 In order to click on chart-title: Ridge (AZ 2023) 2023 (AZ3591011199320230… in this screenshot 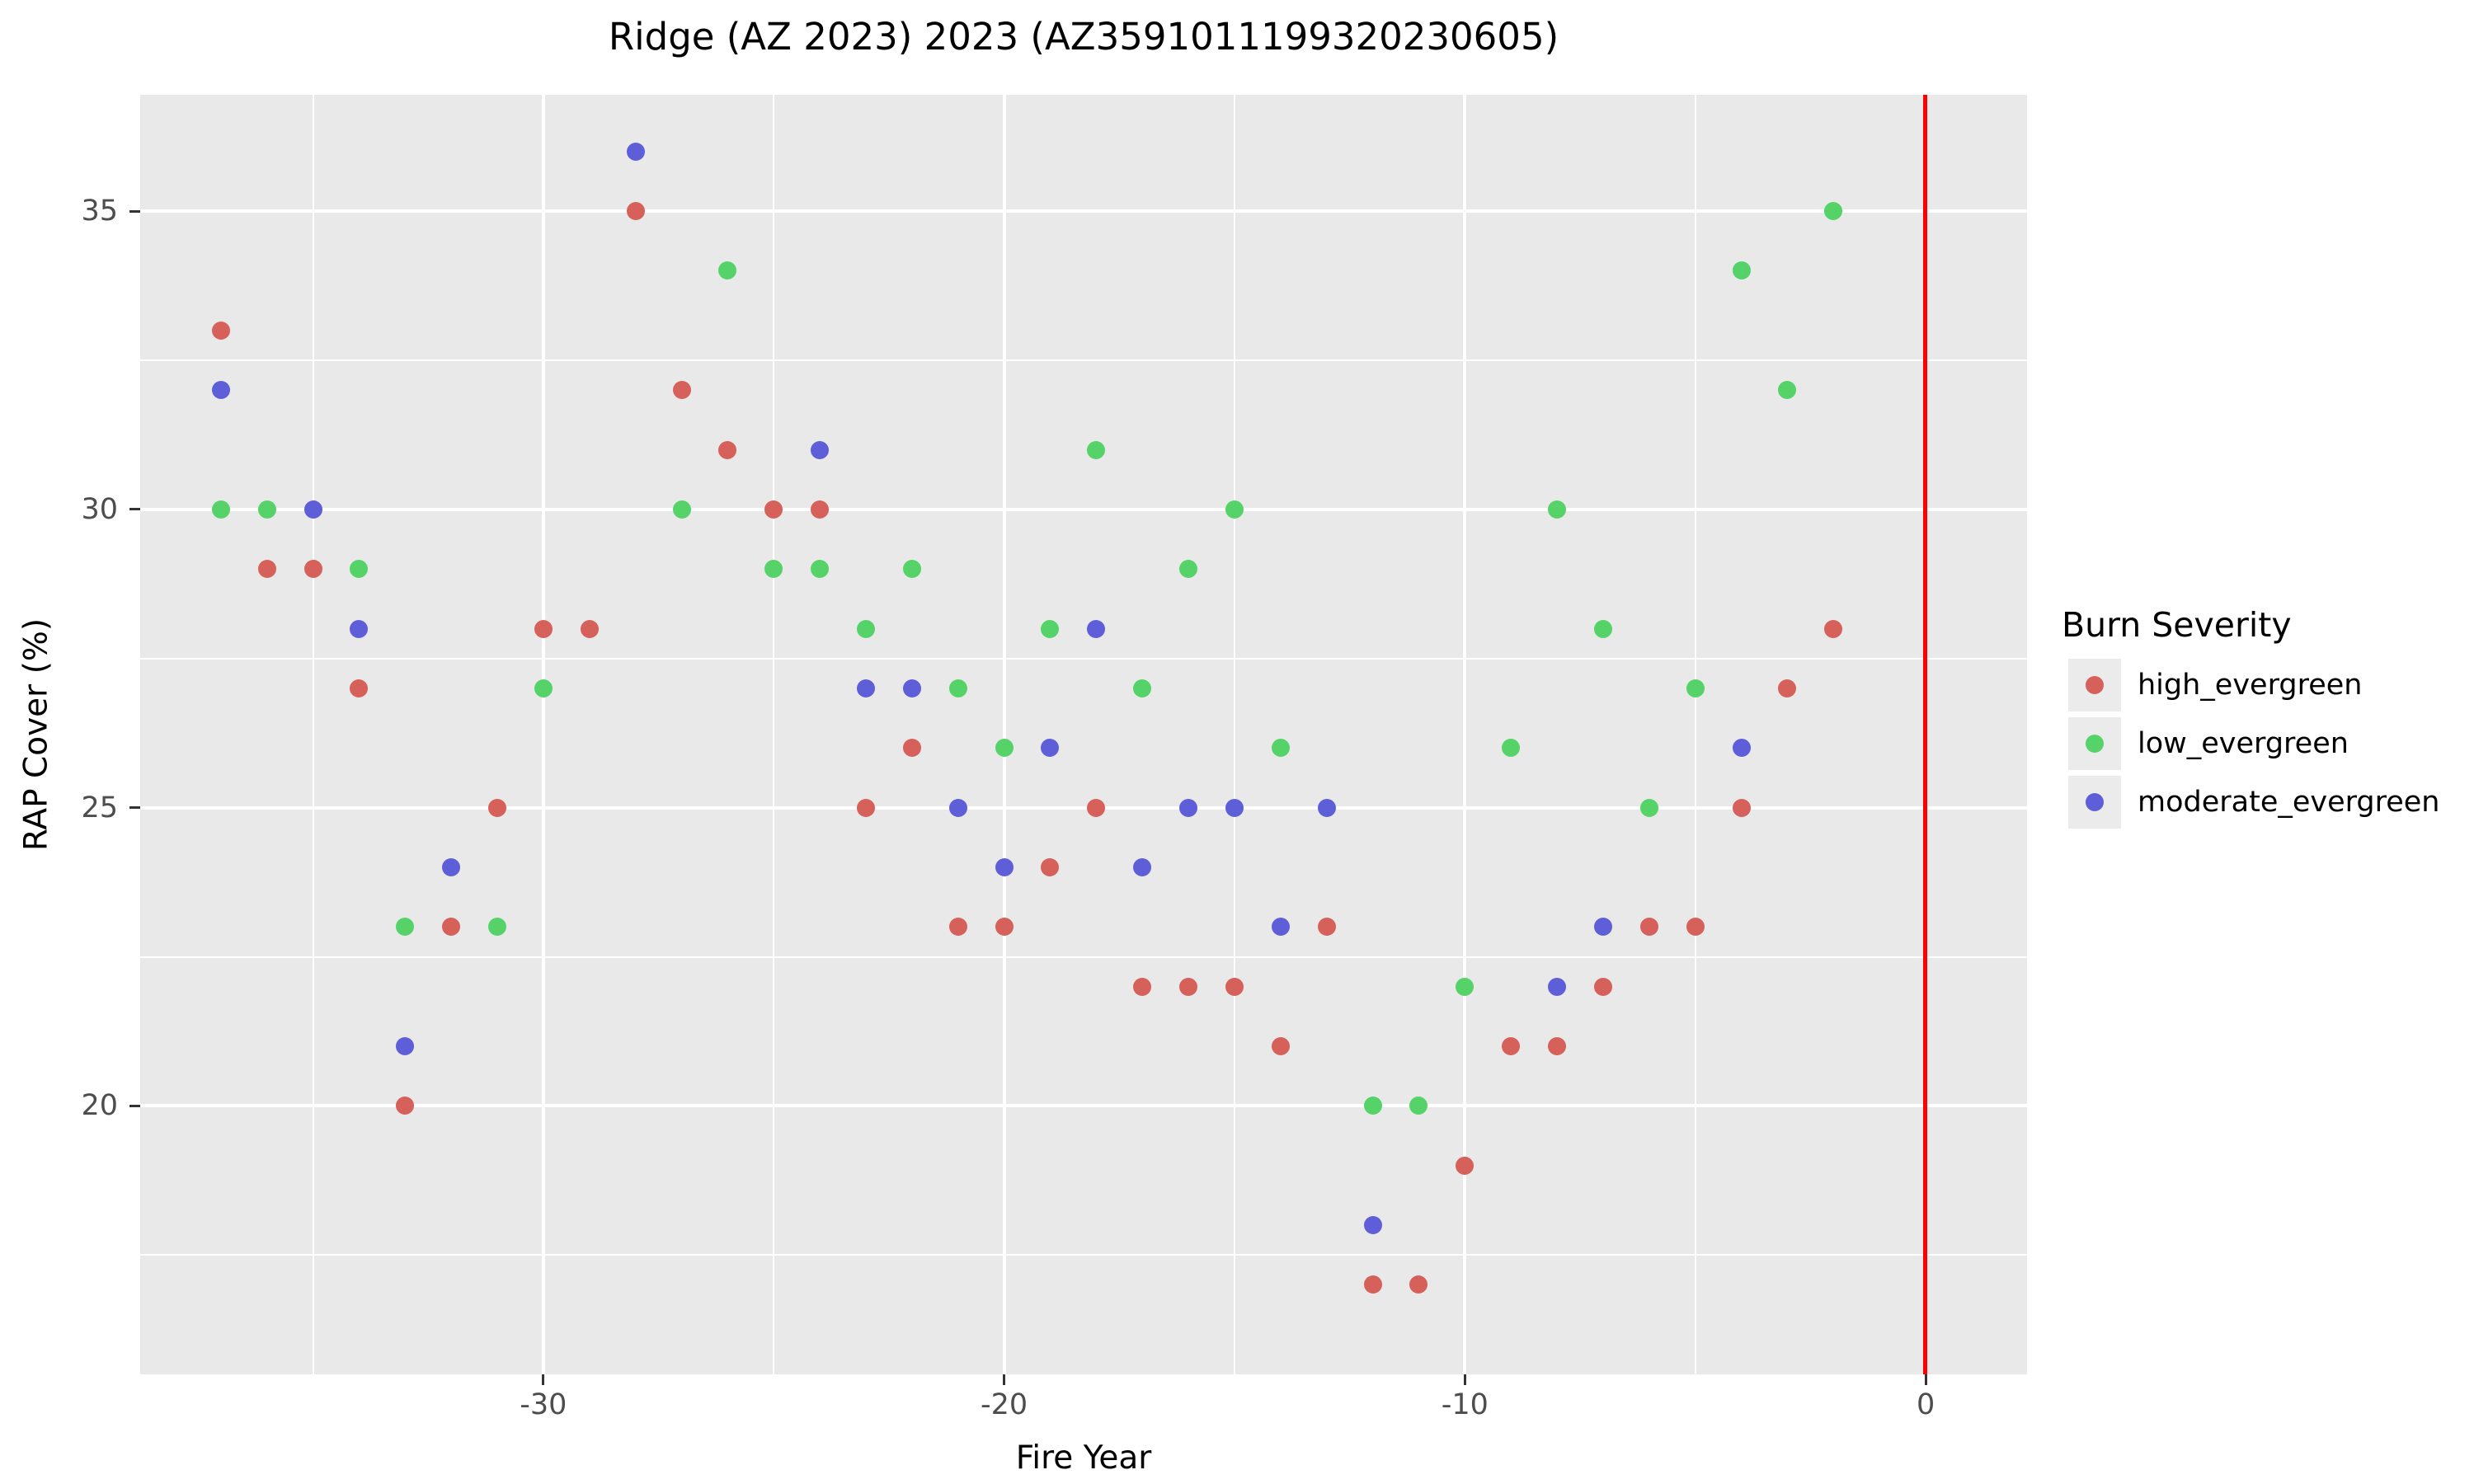, I will do `click(1083, 37)`.